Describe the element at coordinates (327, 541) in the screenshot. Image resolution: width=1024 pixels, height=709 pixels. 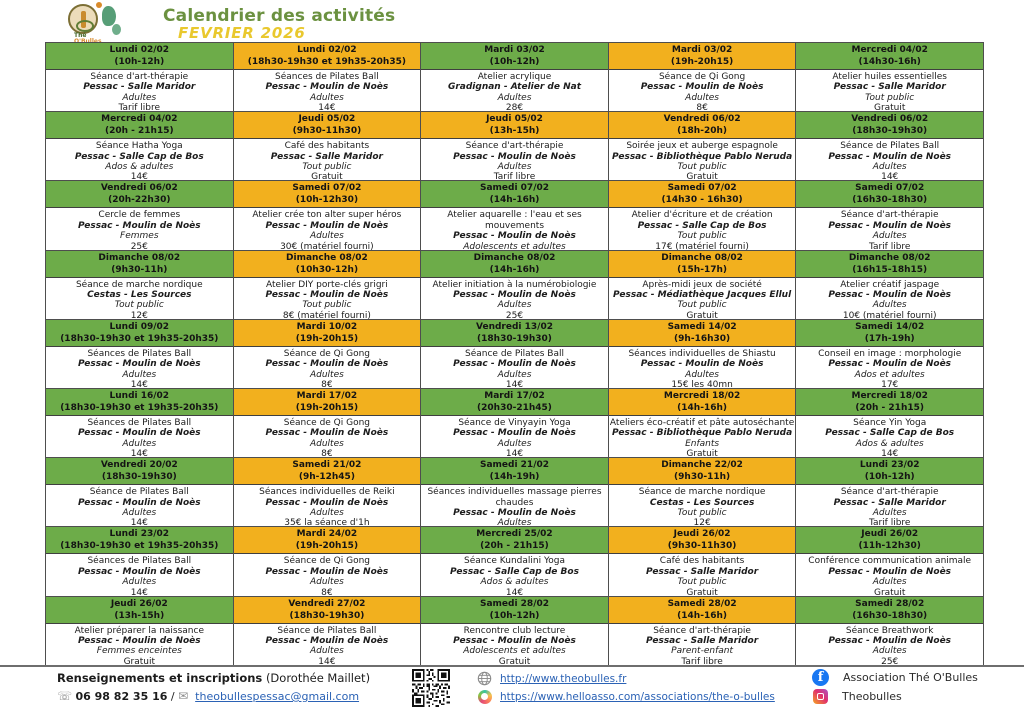
I see `date-header: Mardi 24/02 (19h-20h15)` at that location.